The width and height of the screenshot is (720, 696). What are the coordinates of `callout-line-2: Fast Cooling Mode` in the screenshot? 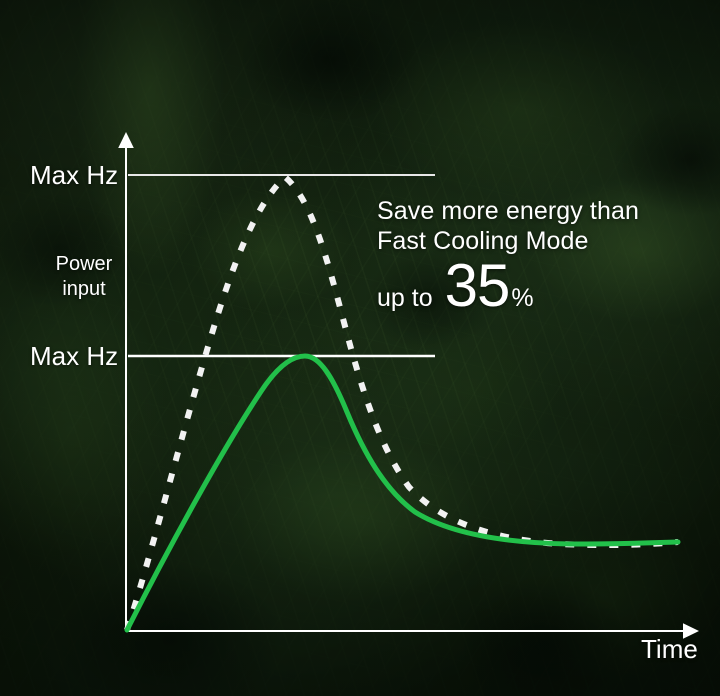 It's located at (483, 241).